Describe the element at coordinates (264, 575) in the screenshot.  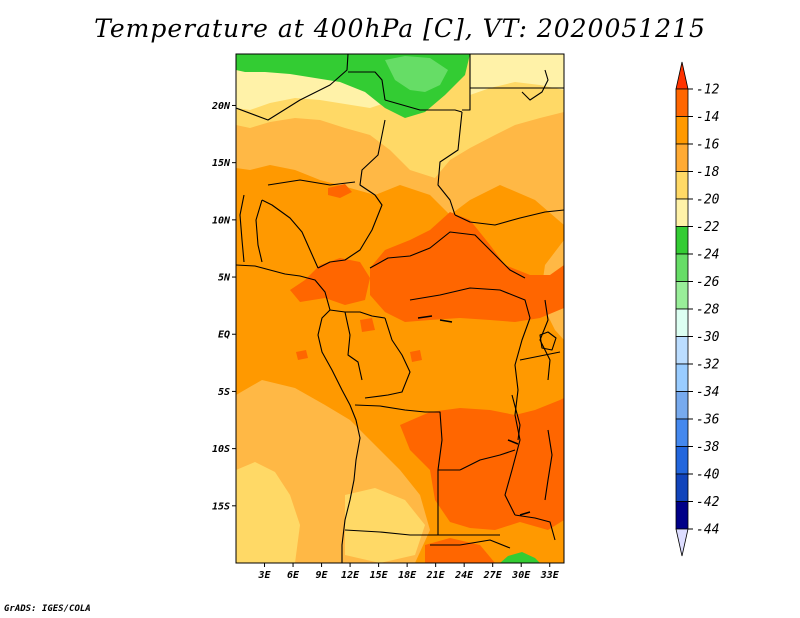
I see `lon-tick-label: 3E` at that location.